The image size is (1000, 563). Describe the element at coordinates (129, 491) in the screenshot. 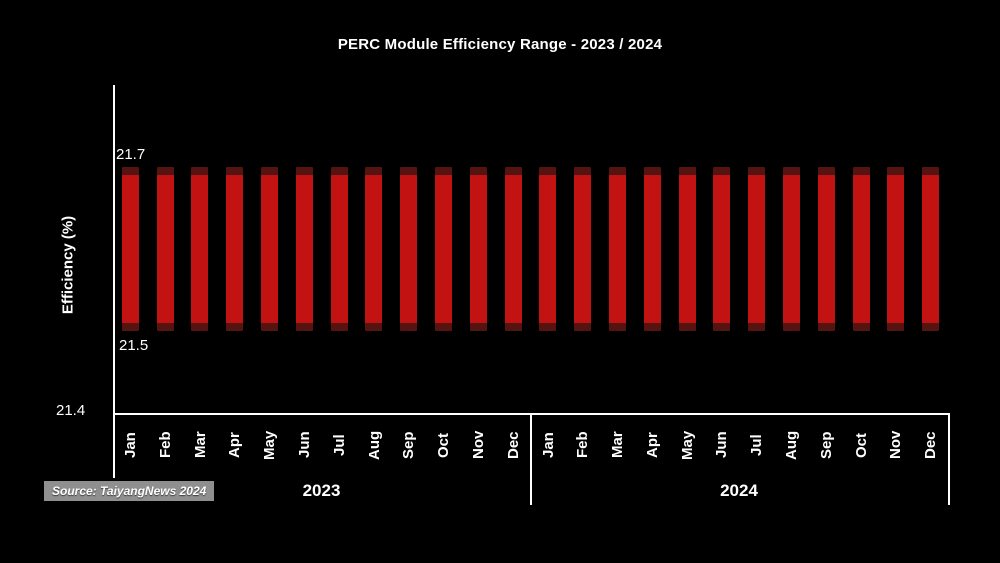

I see `source-credit: Source: TaiyangNews 2024` at that location.